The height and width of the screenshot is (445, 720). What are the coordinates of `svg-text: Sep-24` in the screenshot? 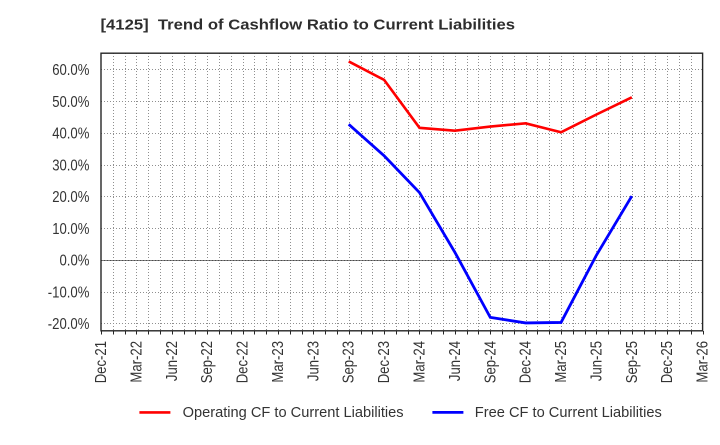 It's located at (490, 362).